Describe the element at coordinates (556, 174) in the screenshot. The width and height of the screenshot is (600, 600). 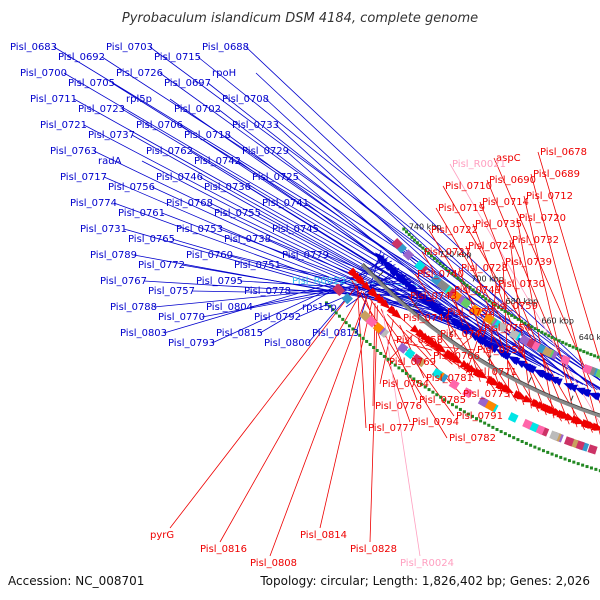
I see `gene-label: Pisl_0689` at that location.